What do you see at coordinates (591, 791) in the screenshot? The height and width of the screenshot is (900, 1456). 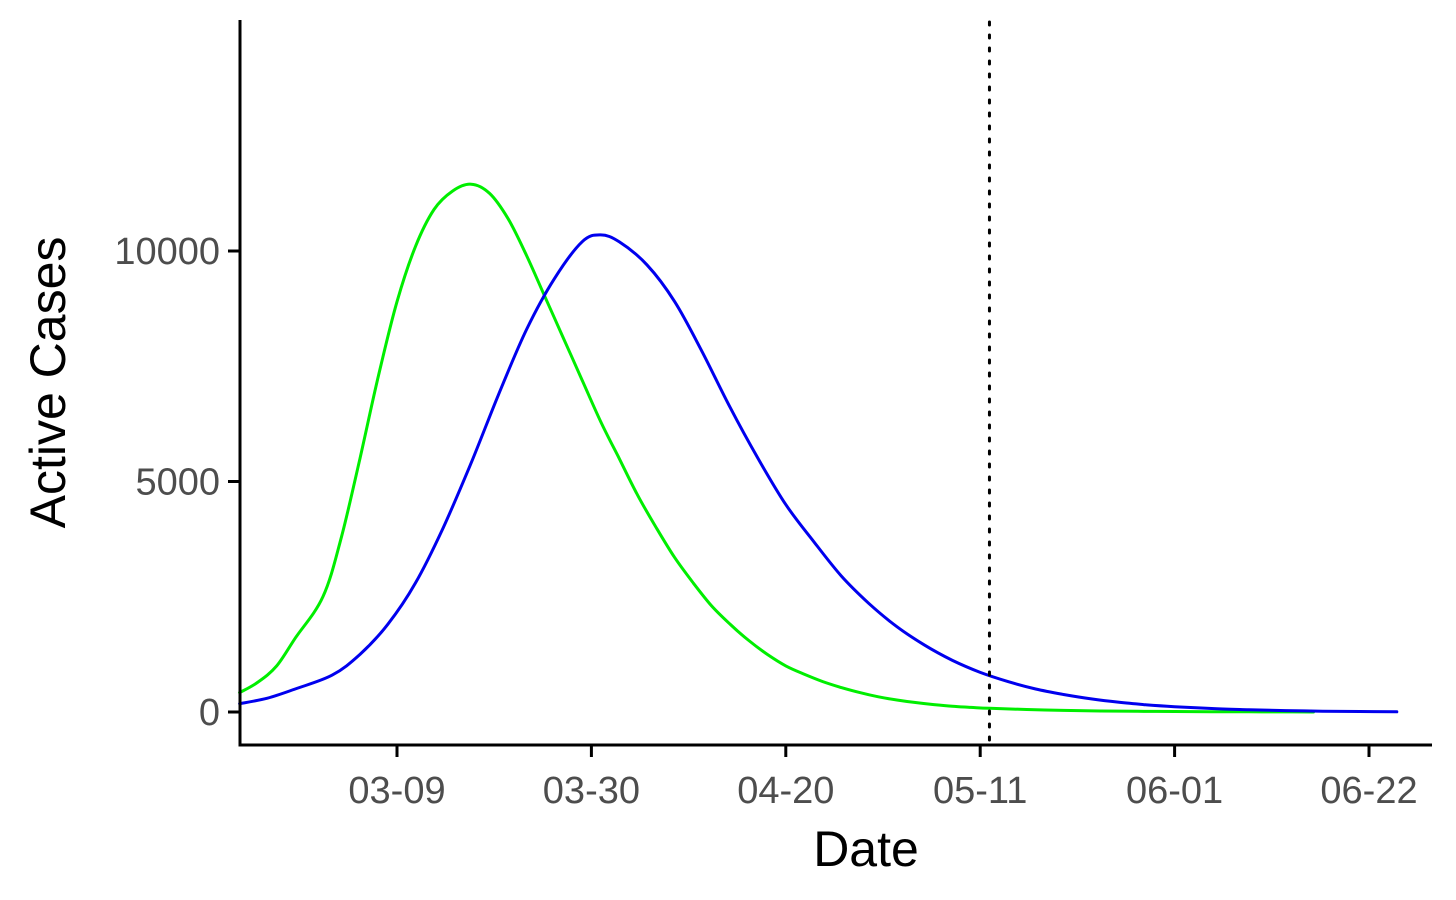 I see `x-tick-label: 03-30` at bounding box center [591, 791].